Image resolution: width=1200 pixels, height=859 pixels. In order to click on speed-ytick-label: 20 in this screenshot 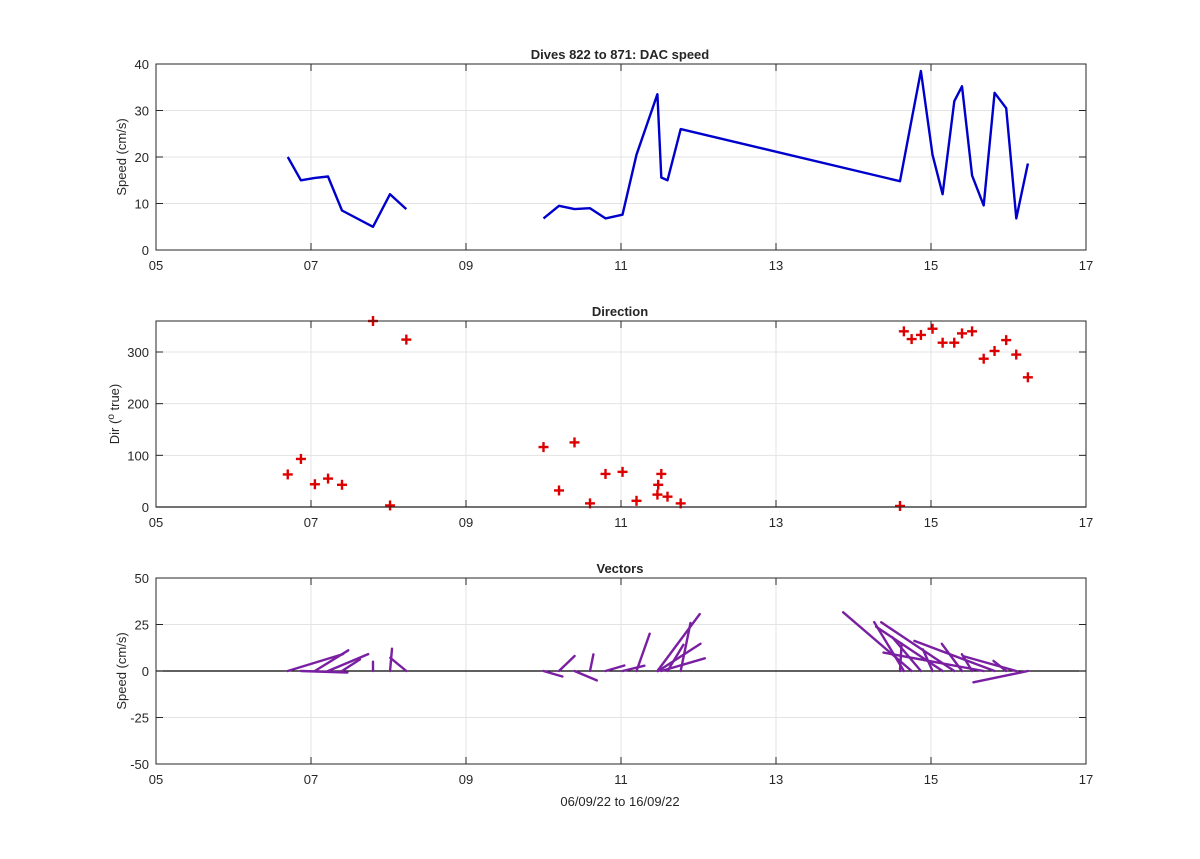, I will do `click(142, 157)`.